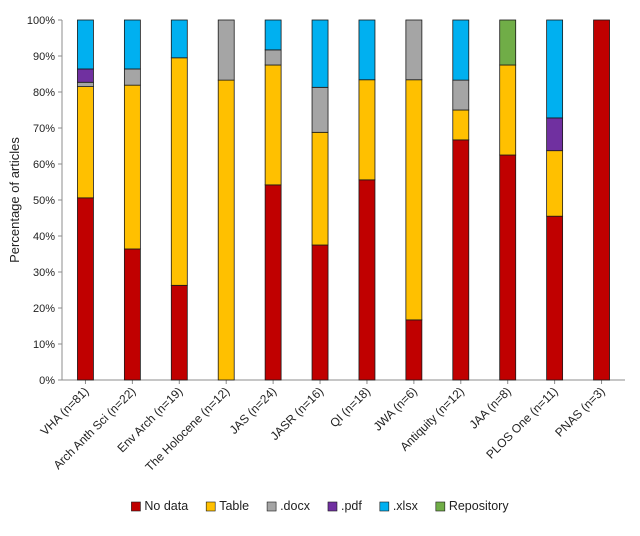 The height and width of the screenshot is (536, 640). What do you see at coordinates (95, 428) in the screenshot?
I see `x-tick-label: Arch Anth Sci (n=22)` at bounding box center [95, 428].